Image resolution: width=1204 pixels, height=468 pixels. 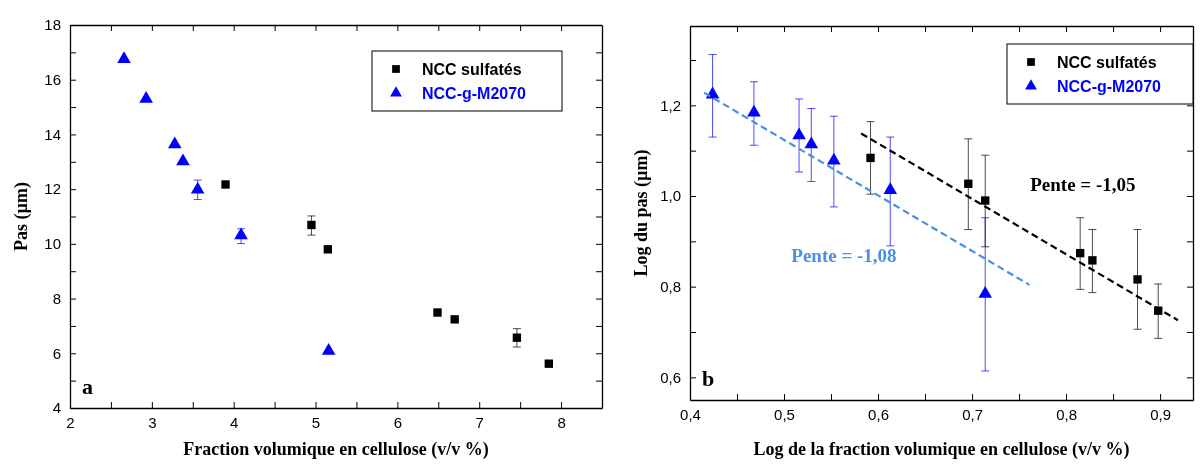 I want to click on y-axis-title: Log du pas (µm), so click(x=641, y=213).